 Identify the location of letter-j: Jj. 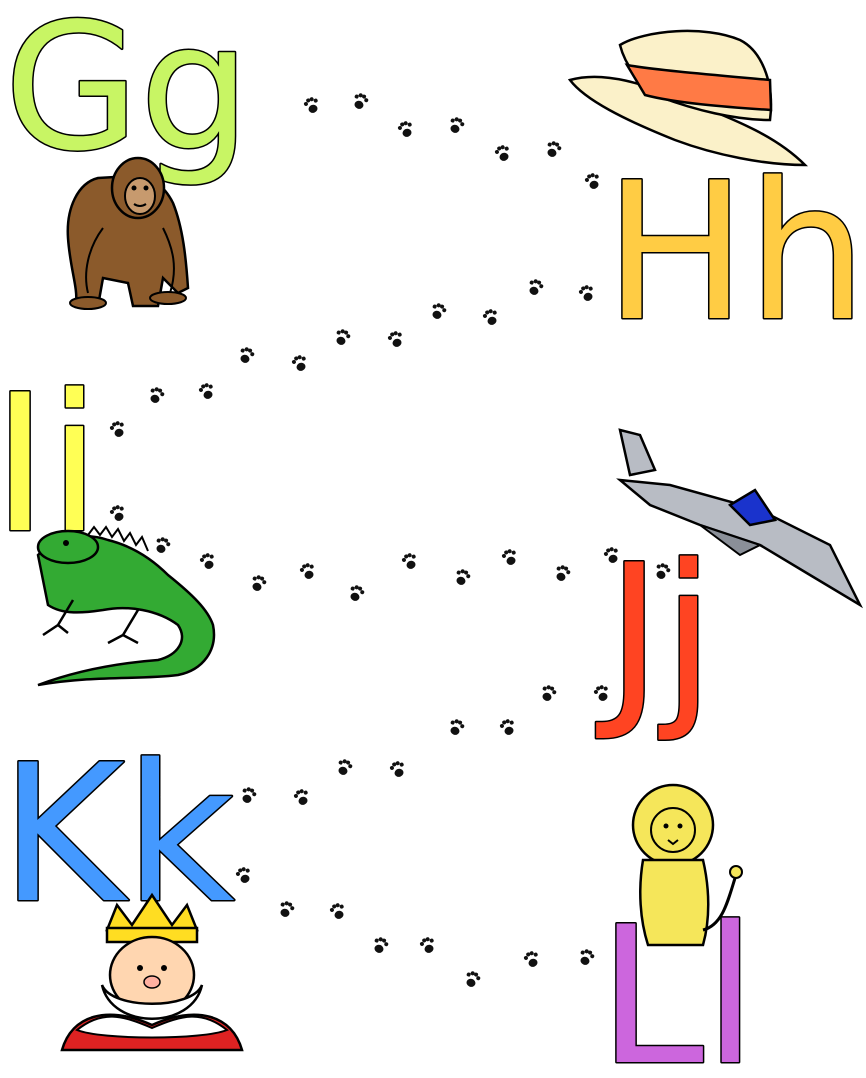
(655, 634).